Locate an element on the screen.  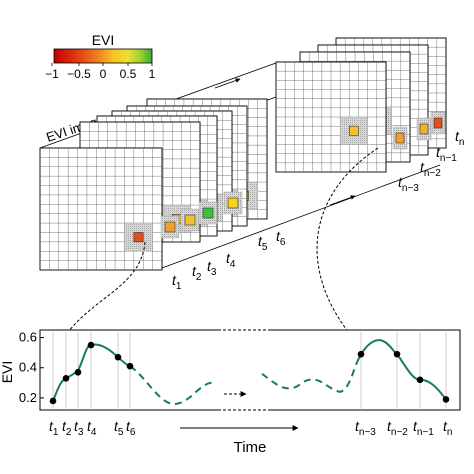
y-axis-label: EVI is located at coordinates (7, 372).